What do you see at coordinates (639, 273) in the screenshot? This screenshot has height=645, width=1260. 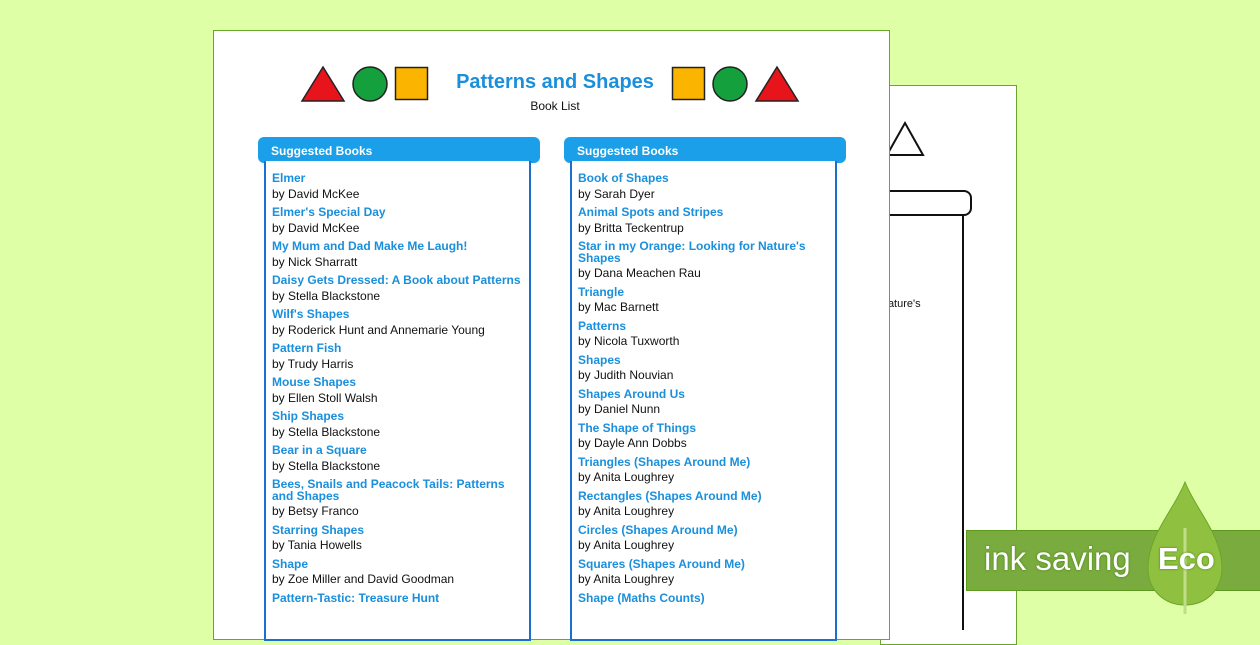 I see `book-author: by Dana Meachen Rau` at bounding box center [639, 273].